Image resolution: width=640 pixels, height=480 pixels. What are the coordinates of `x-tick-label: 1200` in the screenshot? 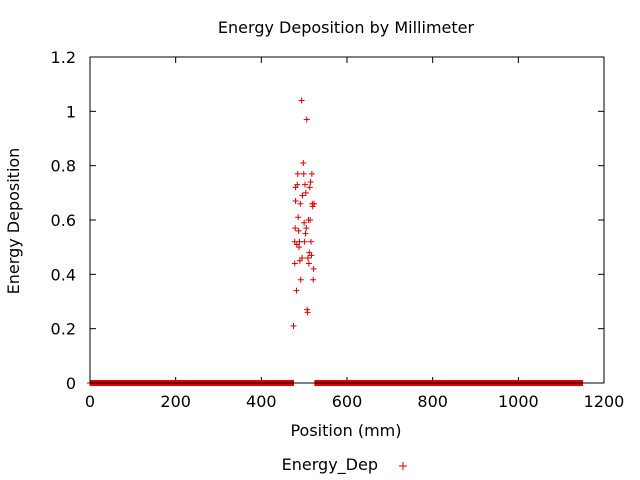 It's located at (604, 401).